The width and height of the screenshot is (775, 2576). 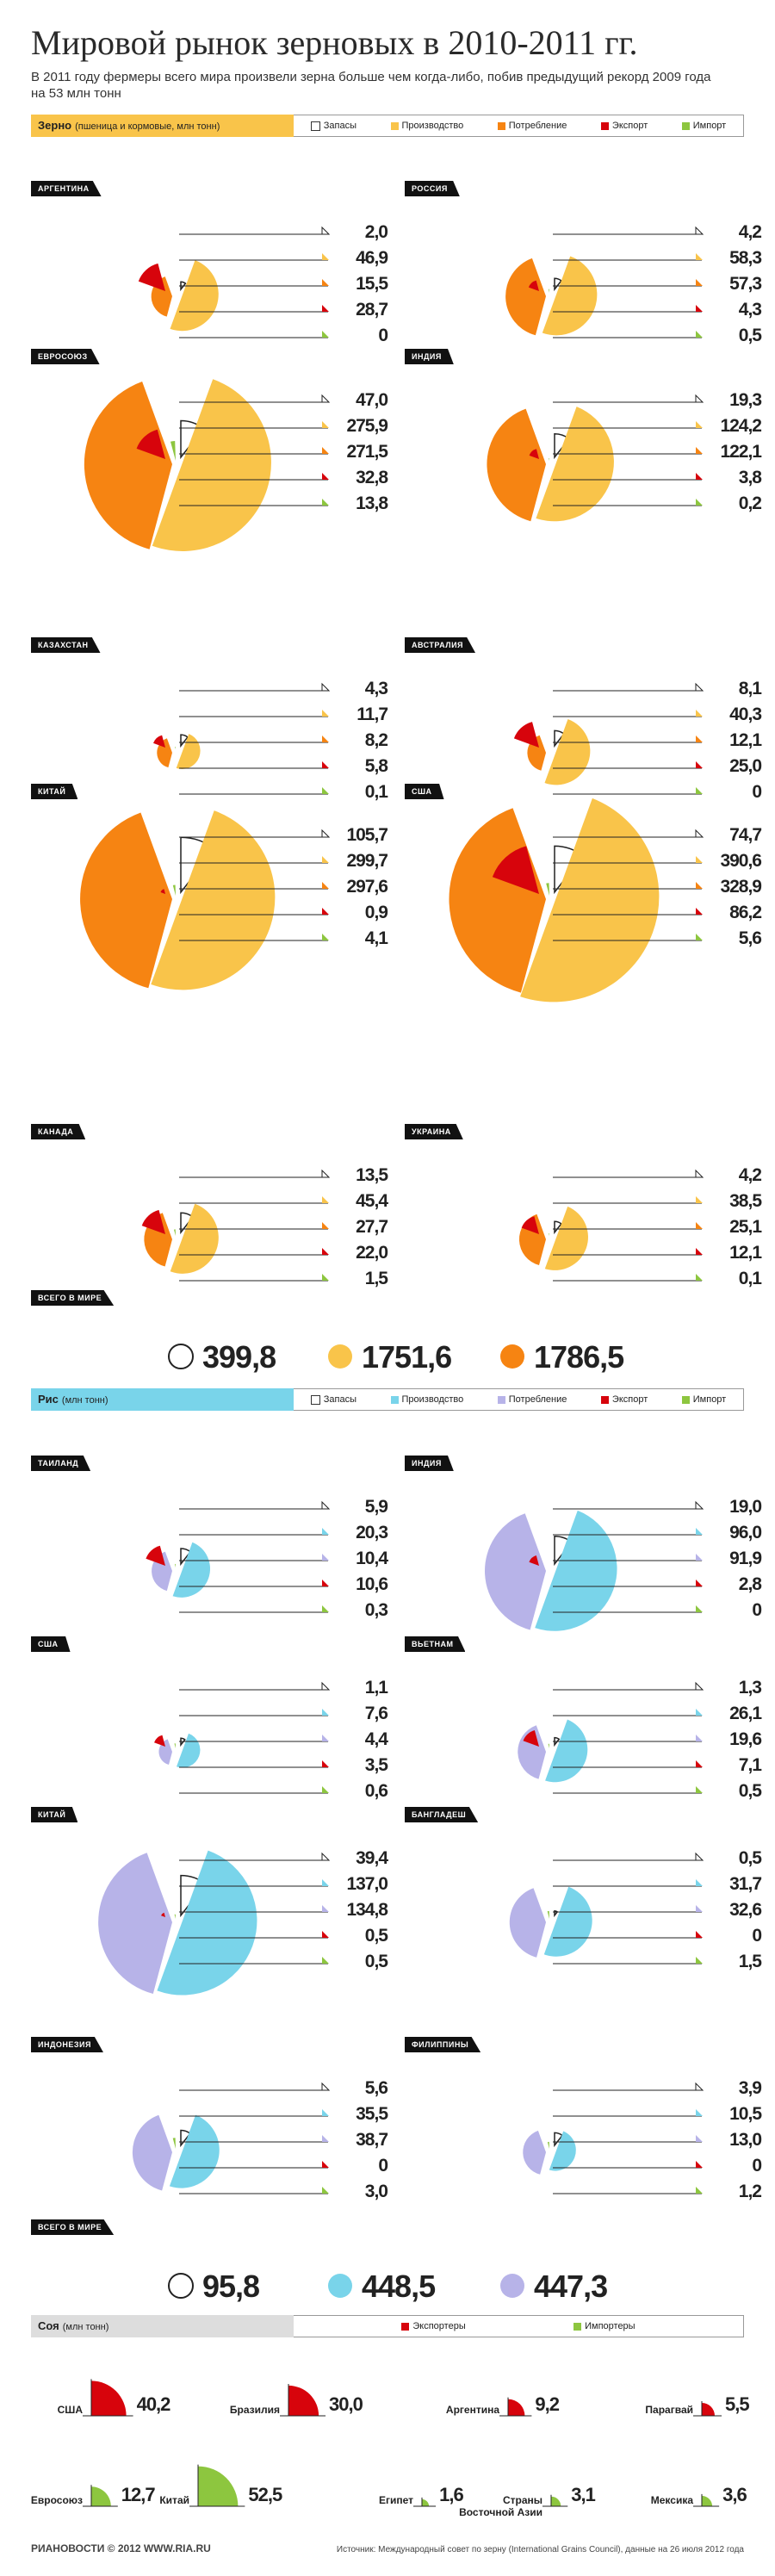 What do you see at coordinates (750, 478) in the screenshot?
I see `value-label: 3,8` at bounding box center [750, 478].